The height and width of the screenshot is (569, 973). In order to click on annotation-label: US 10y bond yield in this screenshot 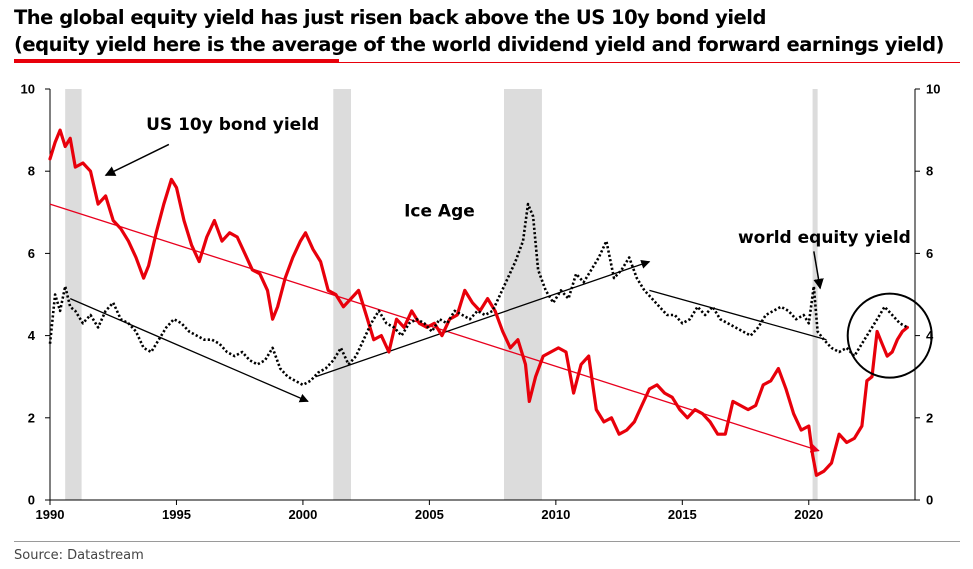, I will do `click(232, 125)`.